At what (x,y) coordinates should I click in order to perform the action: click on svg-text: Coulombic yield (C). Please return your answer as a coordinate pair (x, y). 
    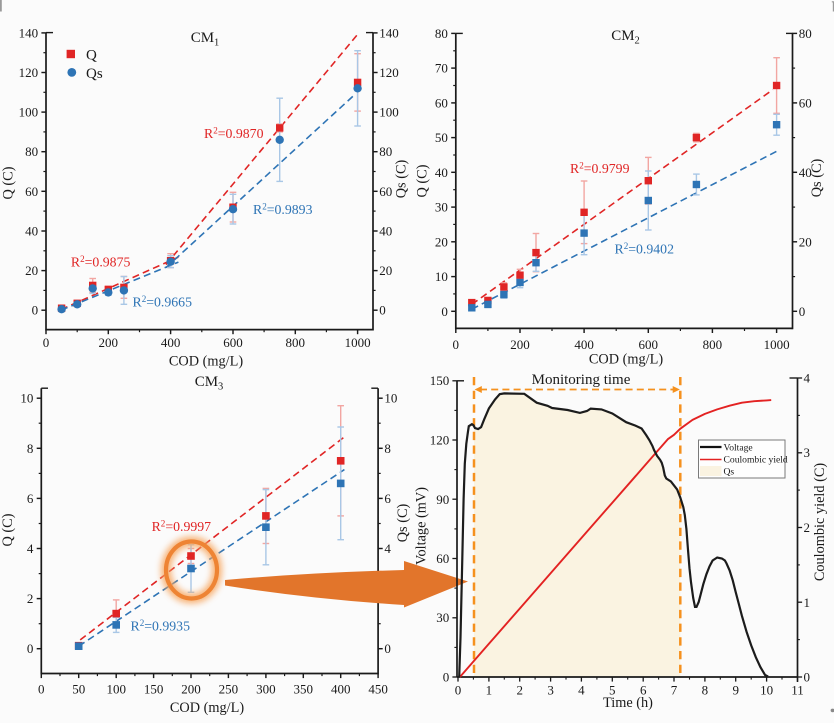
    Looking at the image, I should click on (820, 522).